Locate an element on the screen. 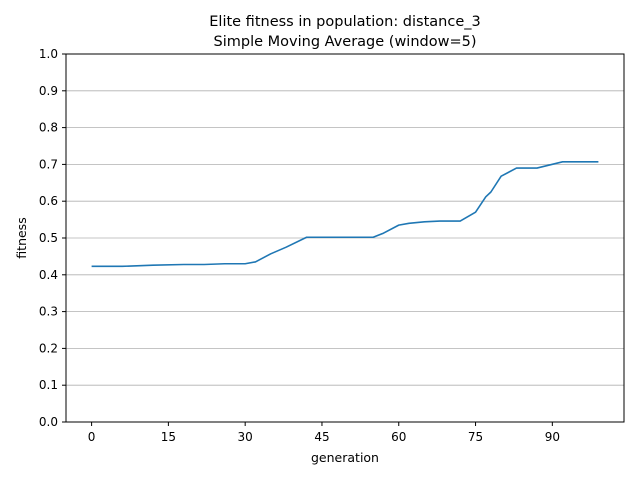 The image size is (640, 480). y-tick-label: 0.7 is located at coordinates (48, 164).